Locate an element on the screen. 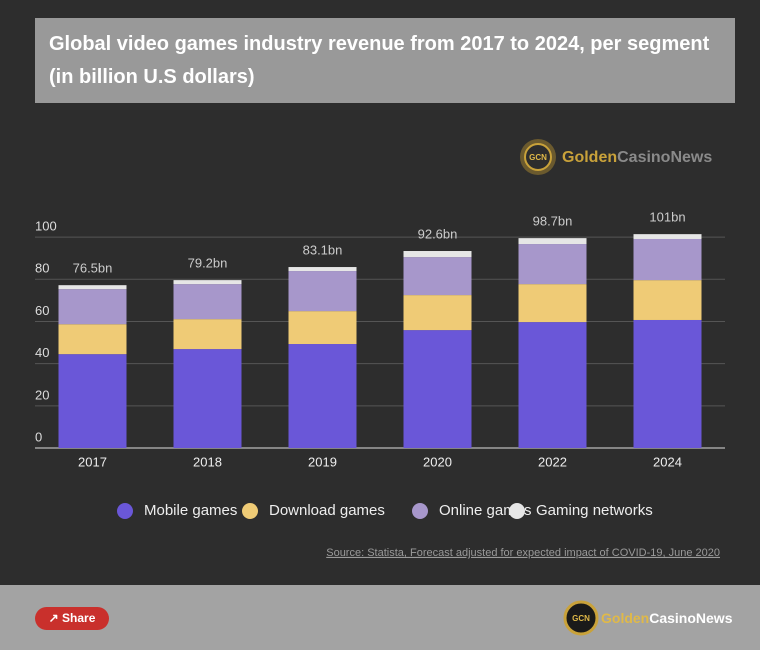 This screenshot has width=760, height=650. logo-badge is located at coordinates (538, 157).